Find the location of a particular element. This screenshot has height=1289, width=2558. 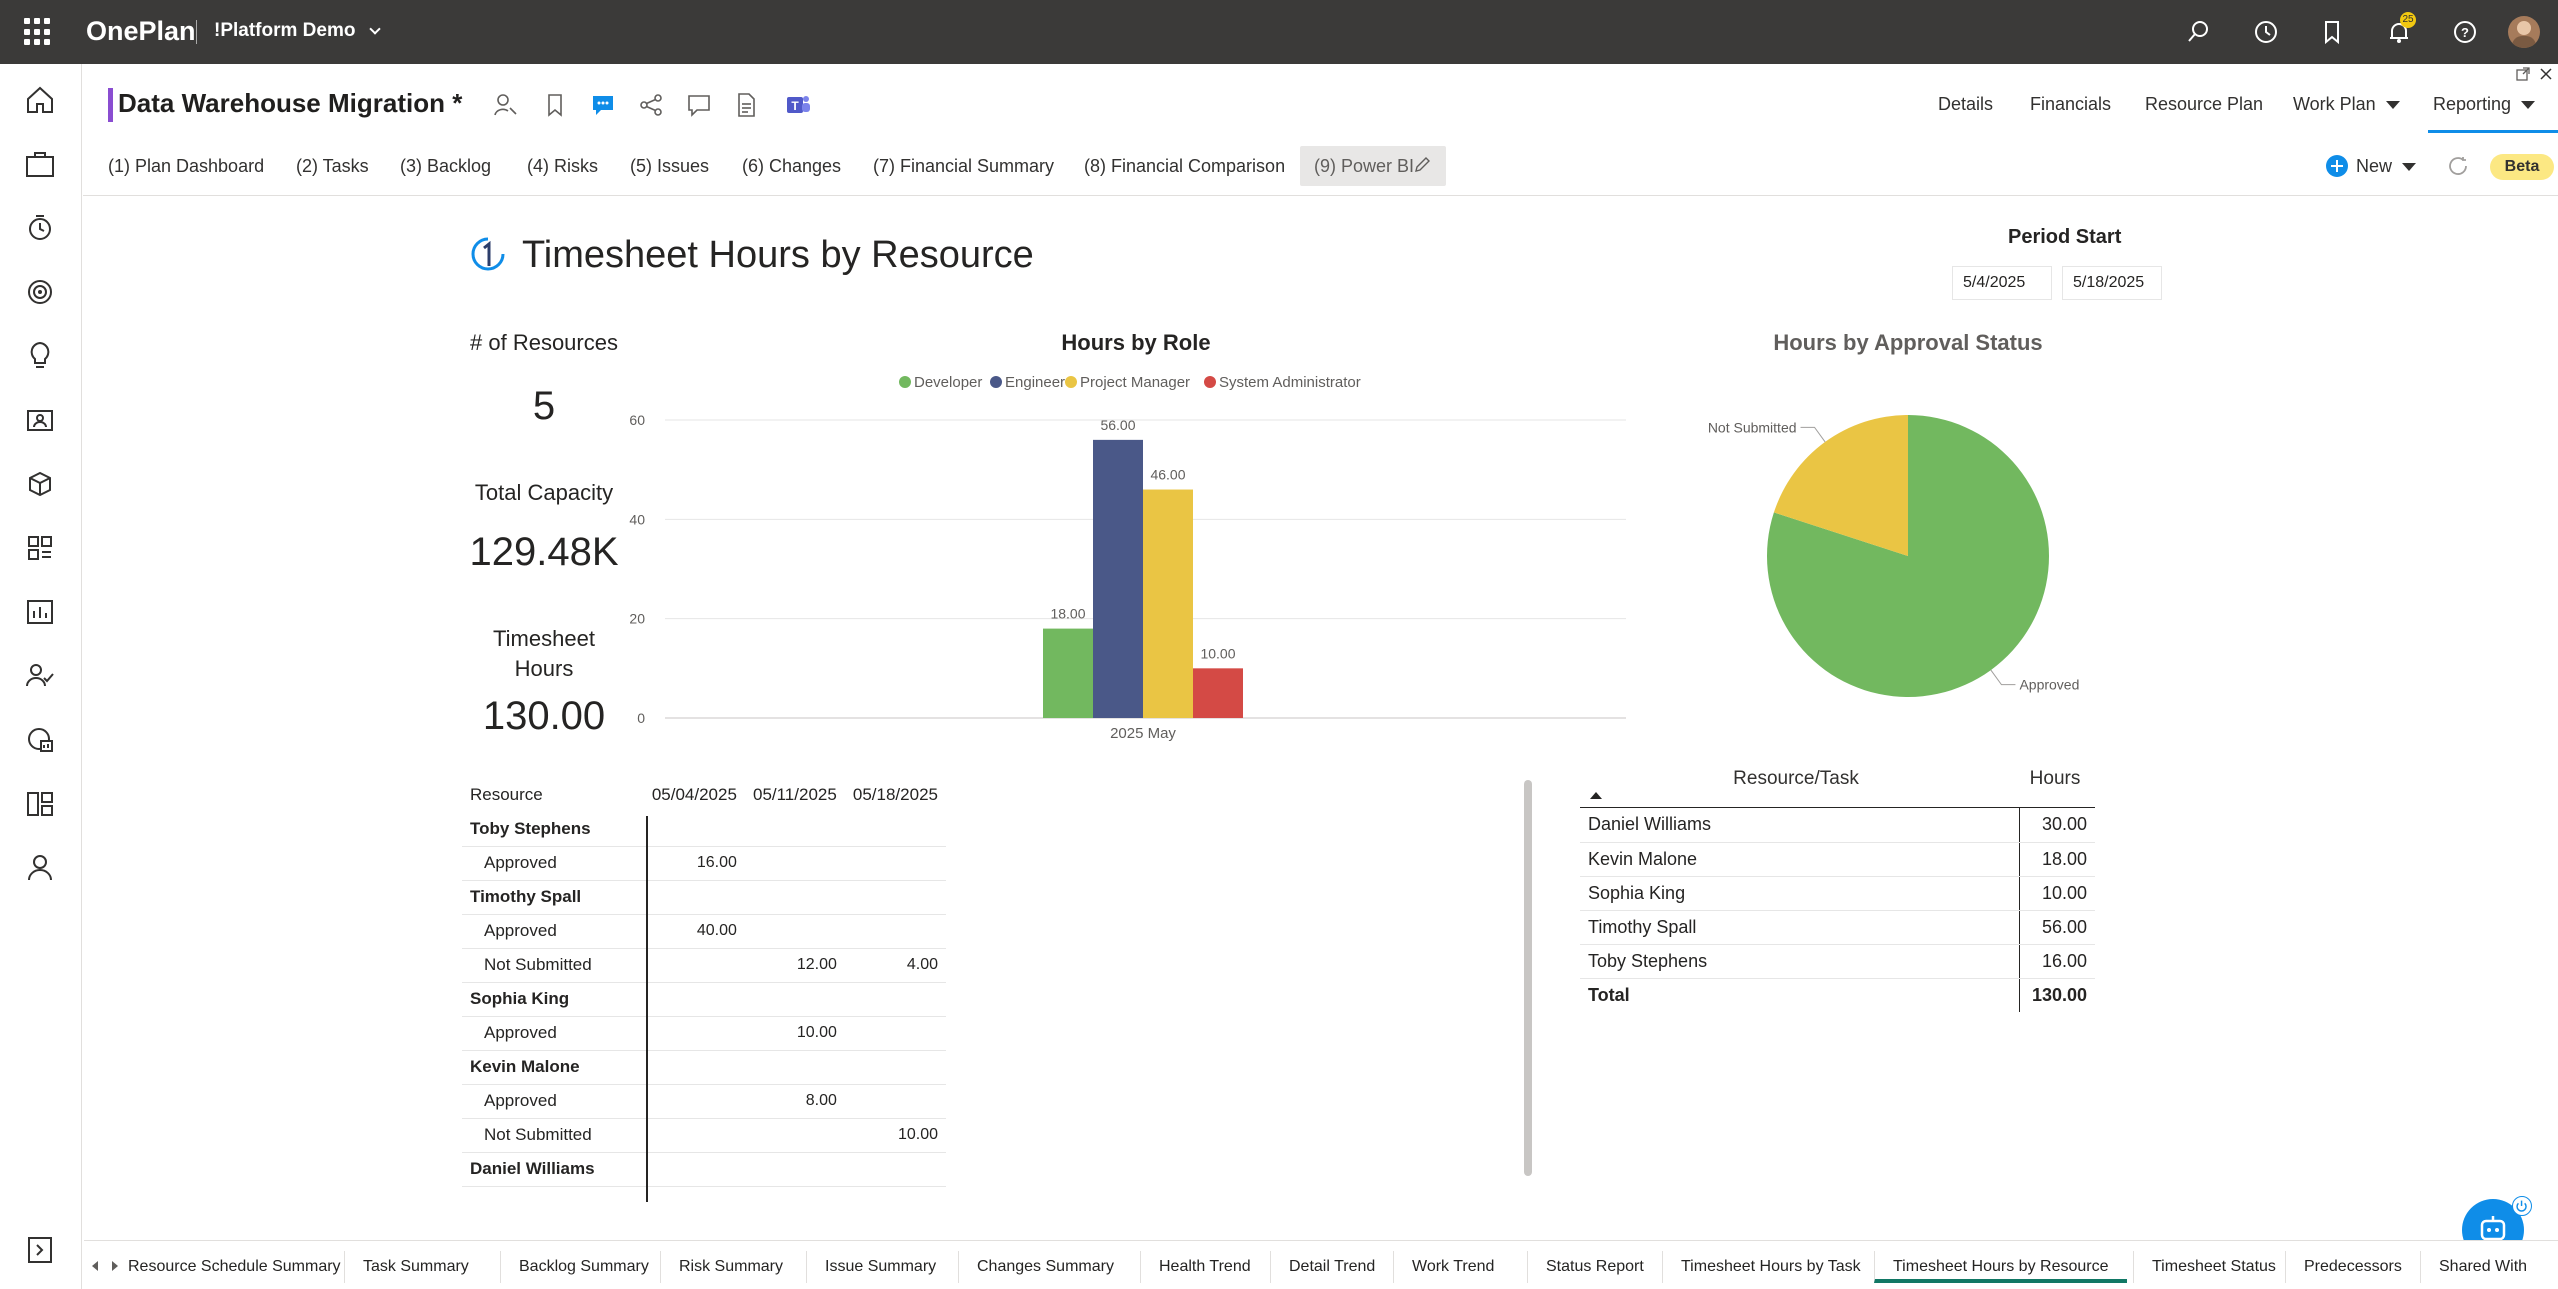

bottom-tab-detail-trend: Detail Trend is located at coordinates (1331, 1267).